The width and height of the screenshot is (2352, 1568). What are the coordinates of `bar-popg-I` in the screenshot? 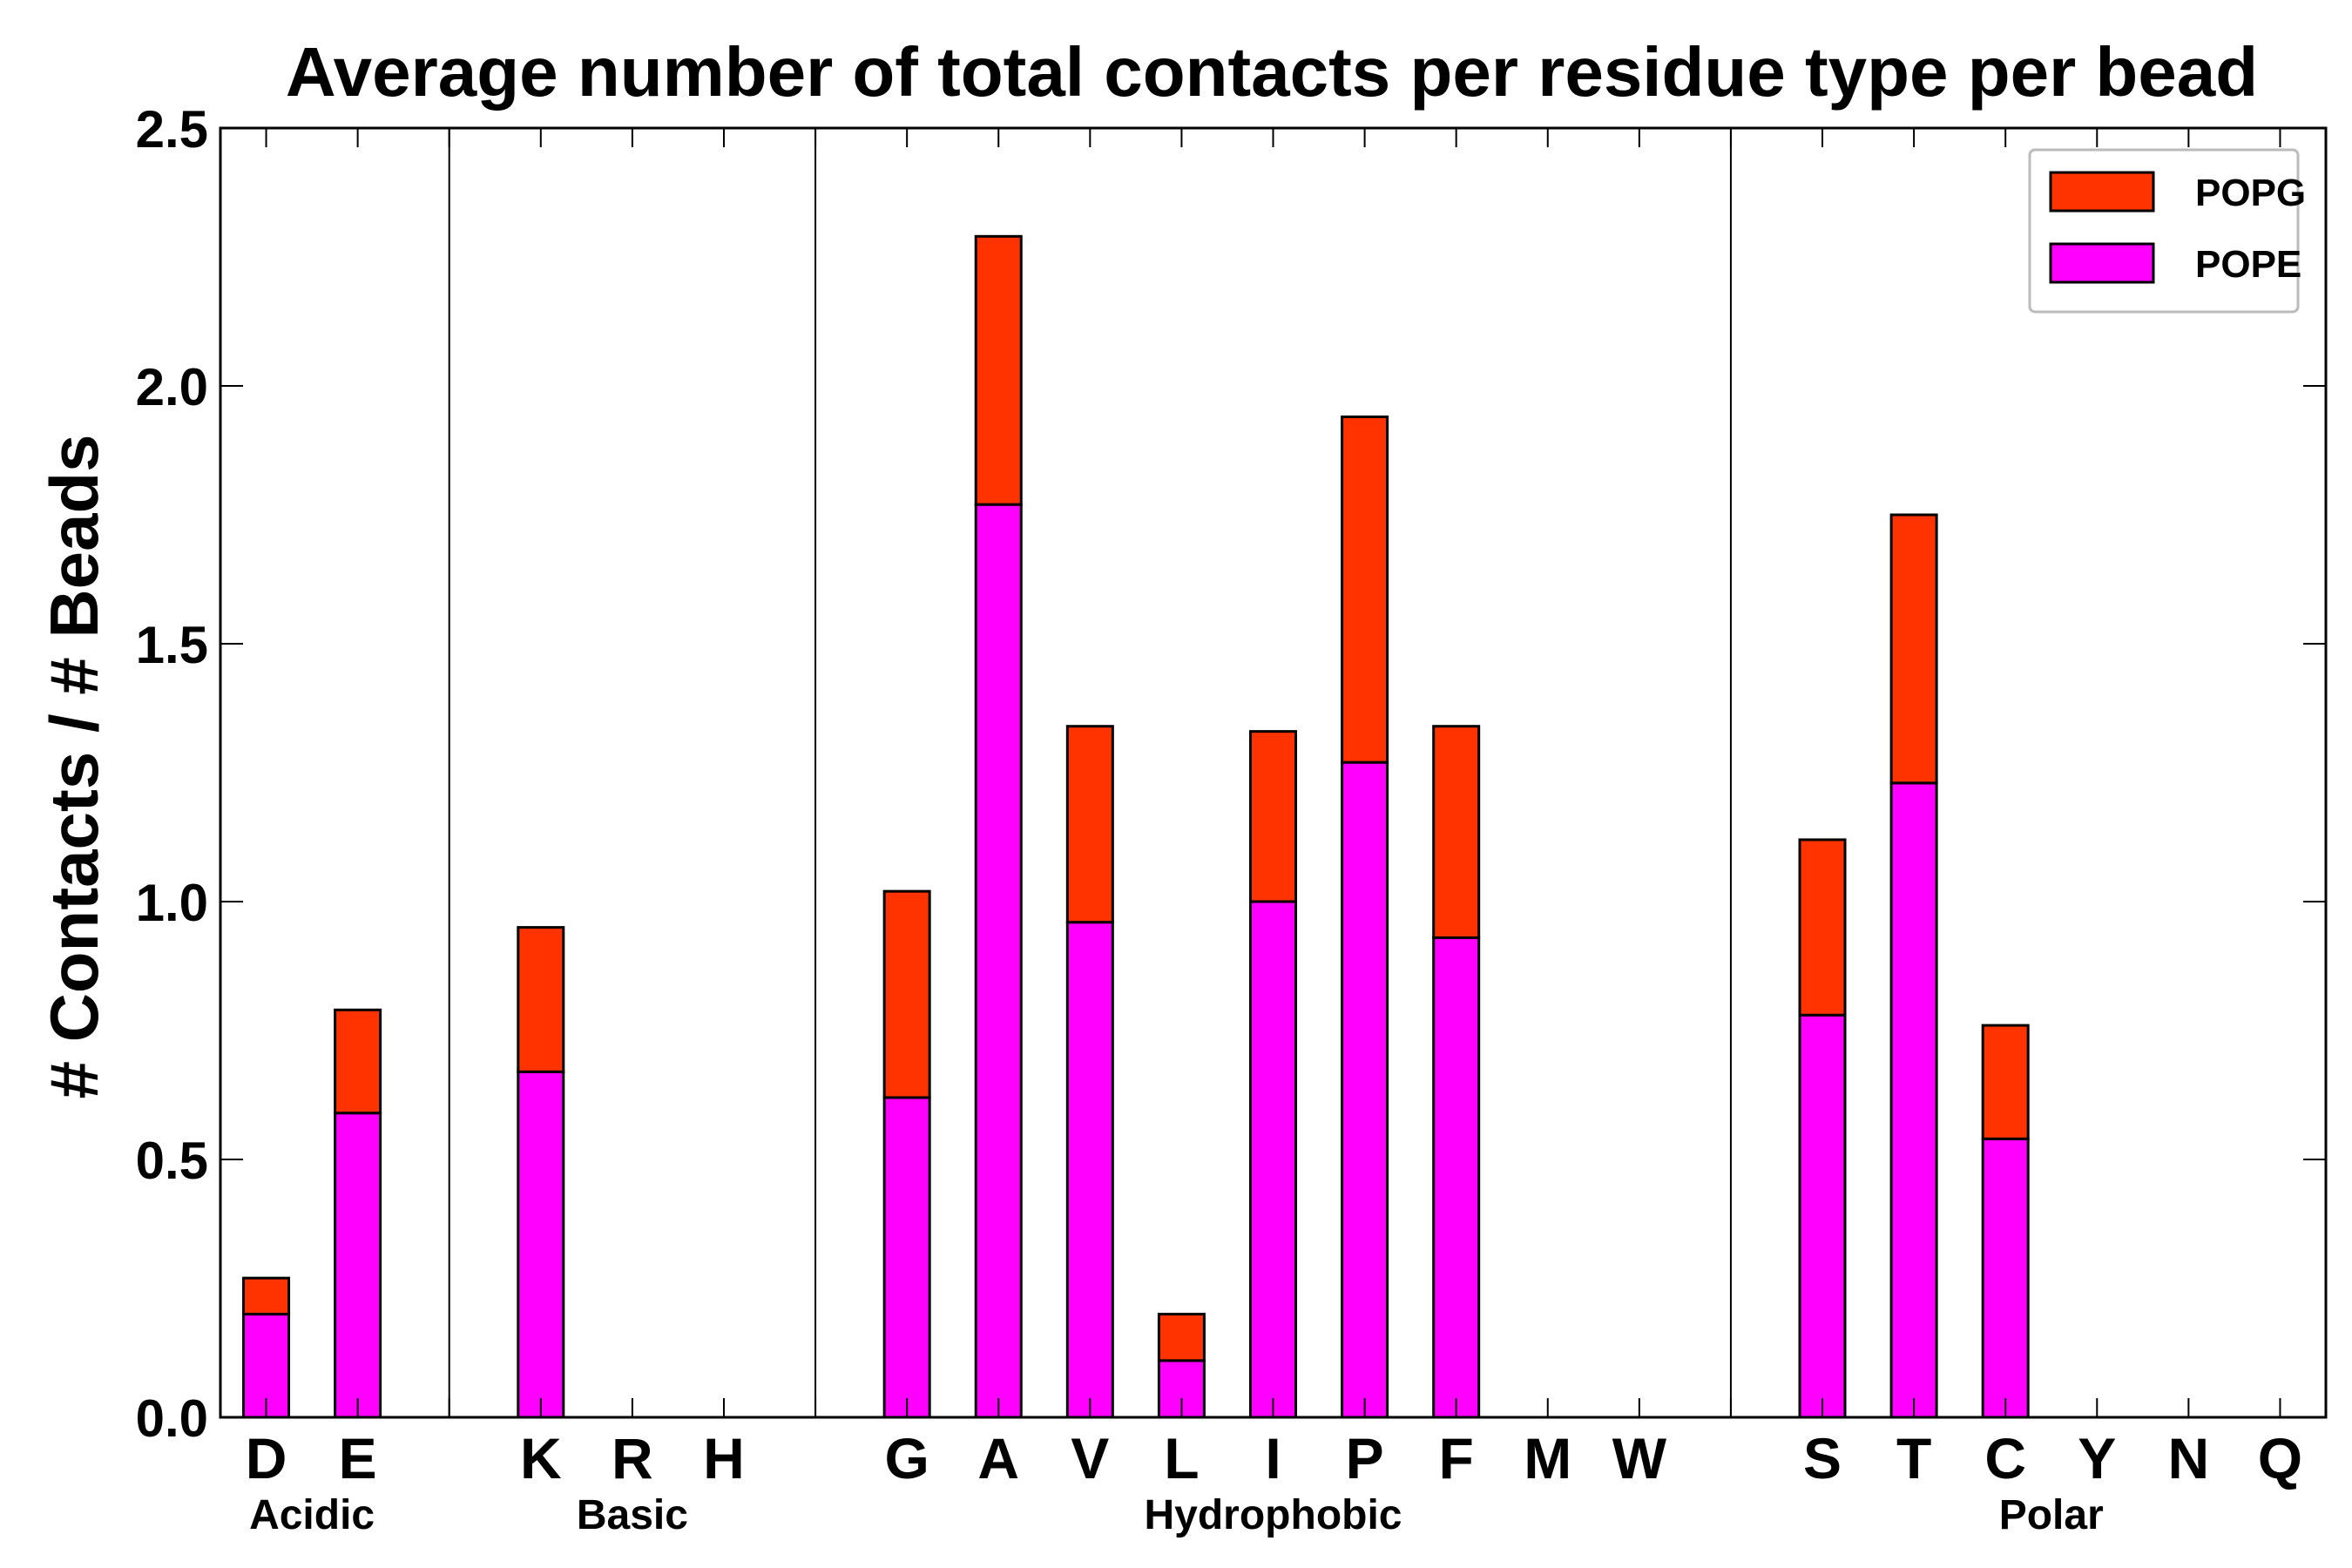 It's located at (1273, 816).